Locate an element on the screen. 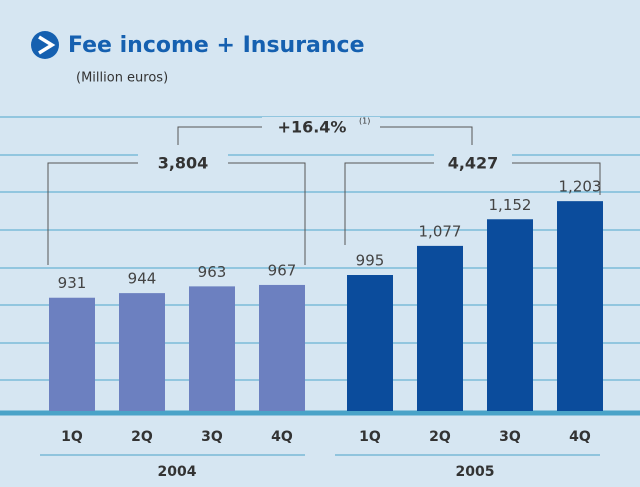 The width and height of the screenshot is (640, 487). title-icon-arrow is located at coordinates (47, 45).